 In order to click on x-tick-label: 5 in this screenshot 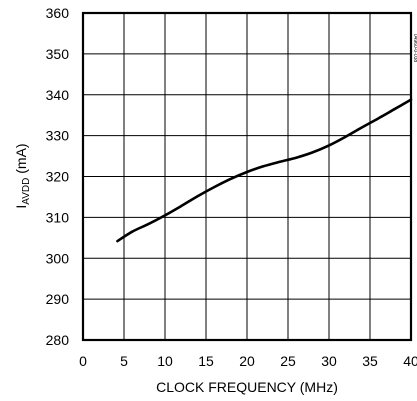, I will do `click(124, 361)`.